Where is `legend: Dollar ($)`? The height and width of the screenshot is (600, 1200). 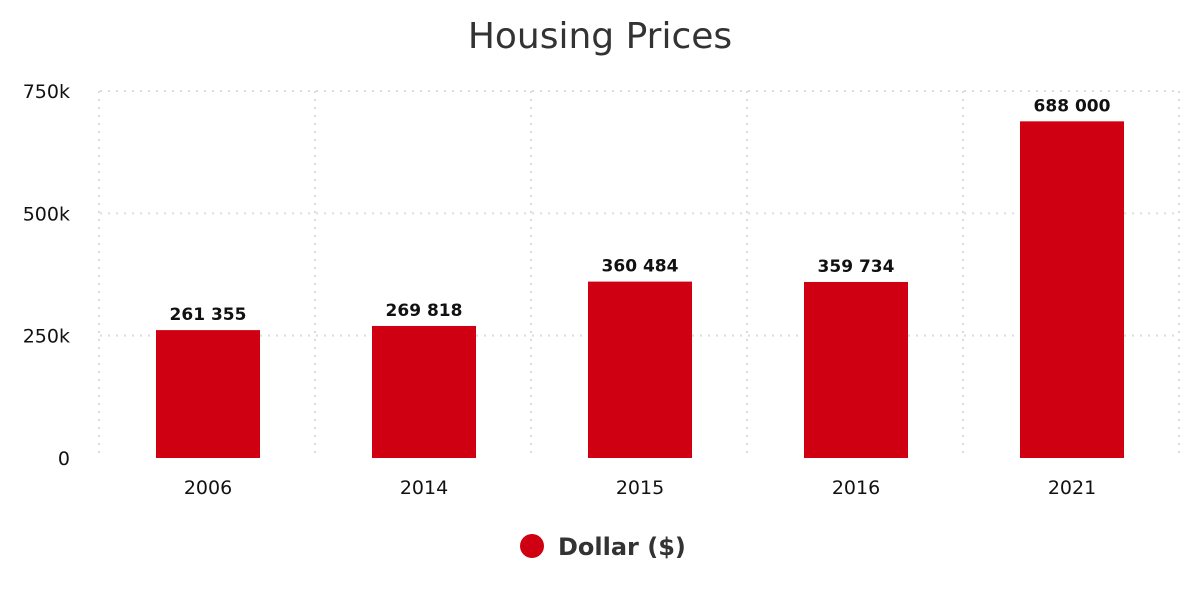
legend: Dollar ($) is located at coordinates (603, 547).